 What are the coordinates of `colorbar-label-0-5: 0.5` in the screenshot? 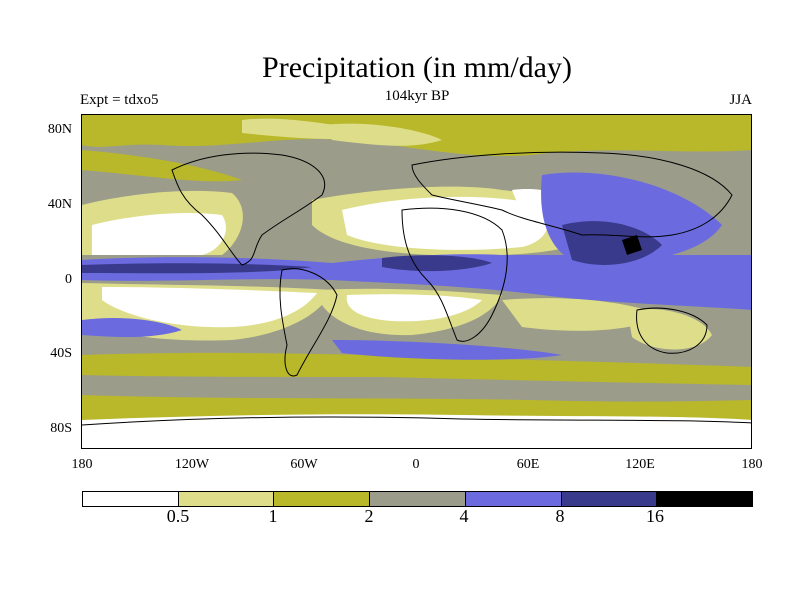 It's located at (178, 516).